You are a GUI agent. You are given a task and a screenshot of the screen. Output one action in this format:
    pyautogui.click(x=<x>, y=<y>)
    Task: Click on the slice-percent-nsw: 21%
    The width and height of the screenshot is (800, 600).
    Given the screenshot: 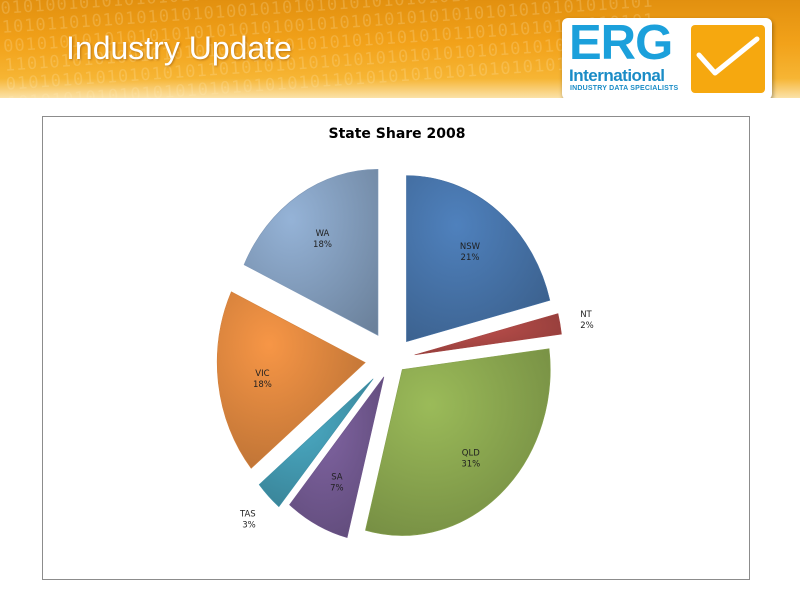 What is the action you would take?
    pyautogui.click(x=470, y=258)
    